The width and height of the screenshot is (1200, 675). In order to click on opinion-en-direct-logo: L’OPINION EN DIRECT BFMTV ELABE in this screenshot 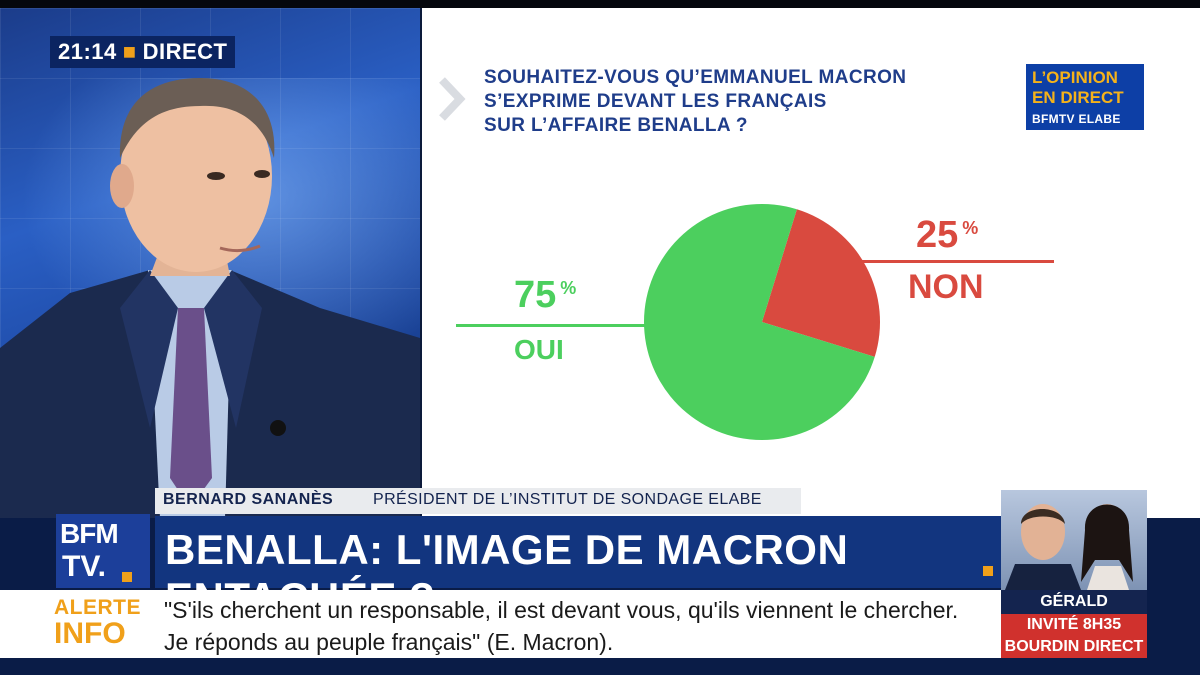, I will do `click(1085, 97)`.